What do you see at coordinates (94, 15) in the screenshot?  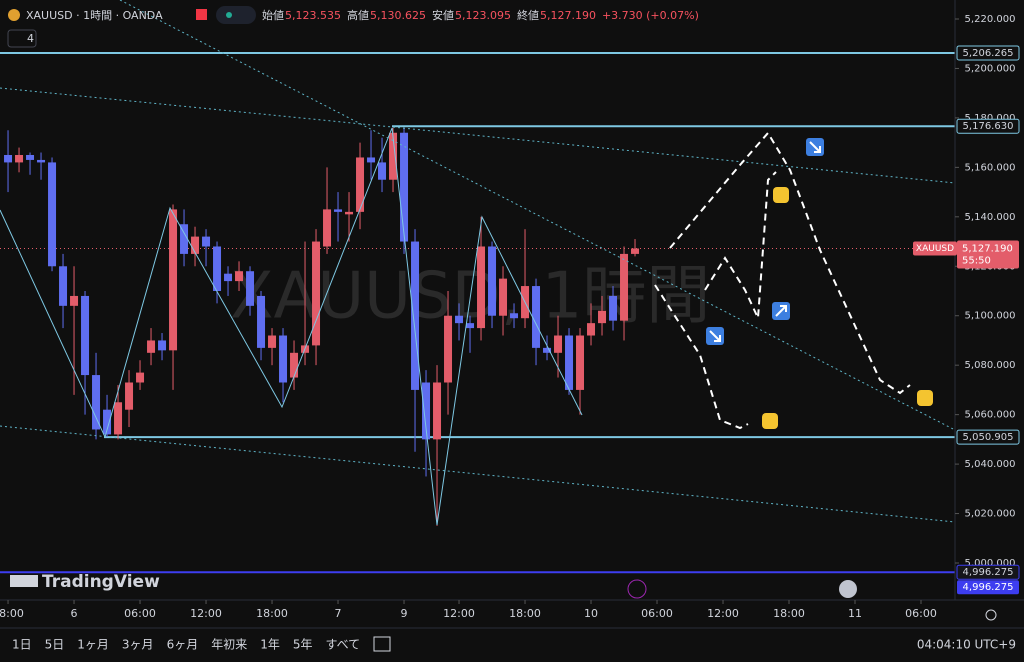 I see `symbol: XAUUSD · 1時間 · OANDA` at bounding box center [94, 15].